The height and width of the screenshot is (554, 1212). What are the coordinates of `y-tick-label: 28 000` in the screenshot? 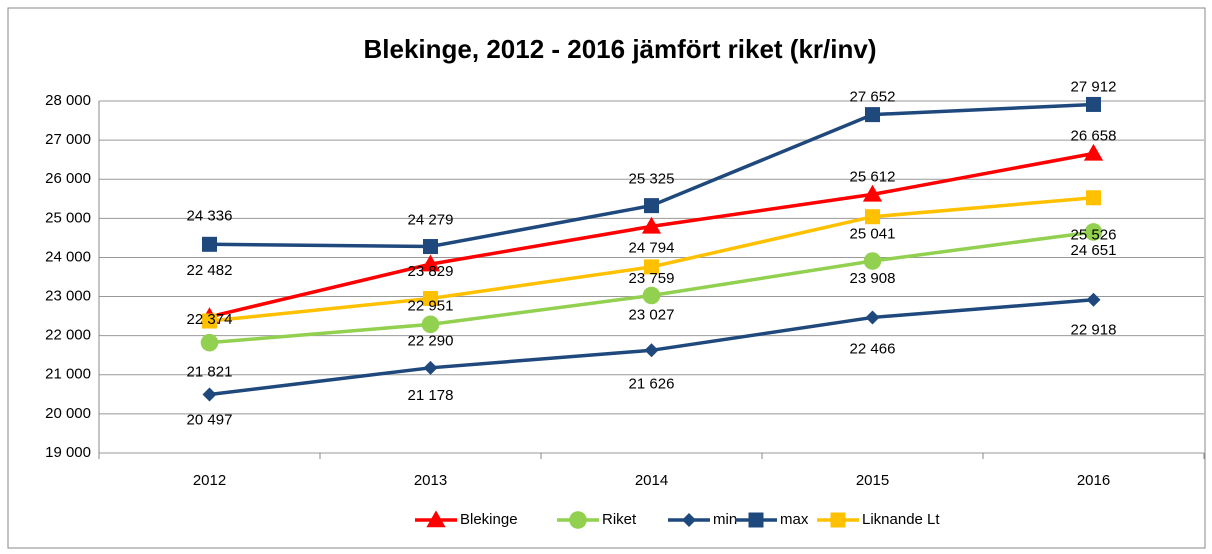 It's located at (68, 100).